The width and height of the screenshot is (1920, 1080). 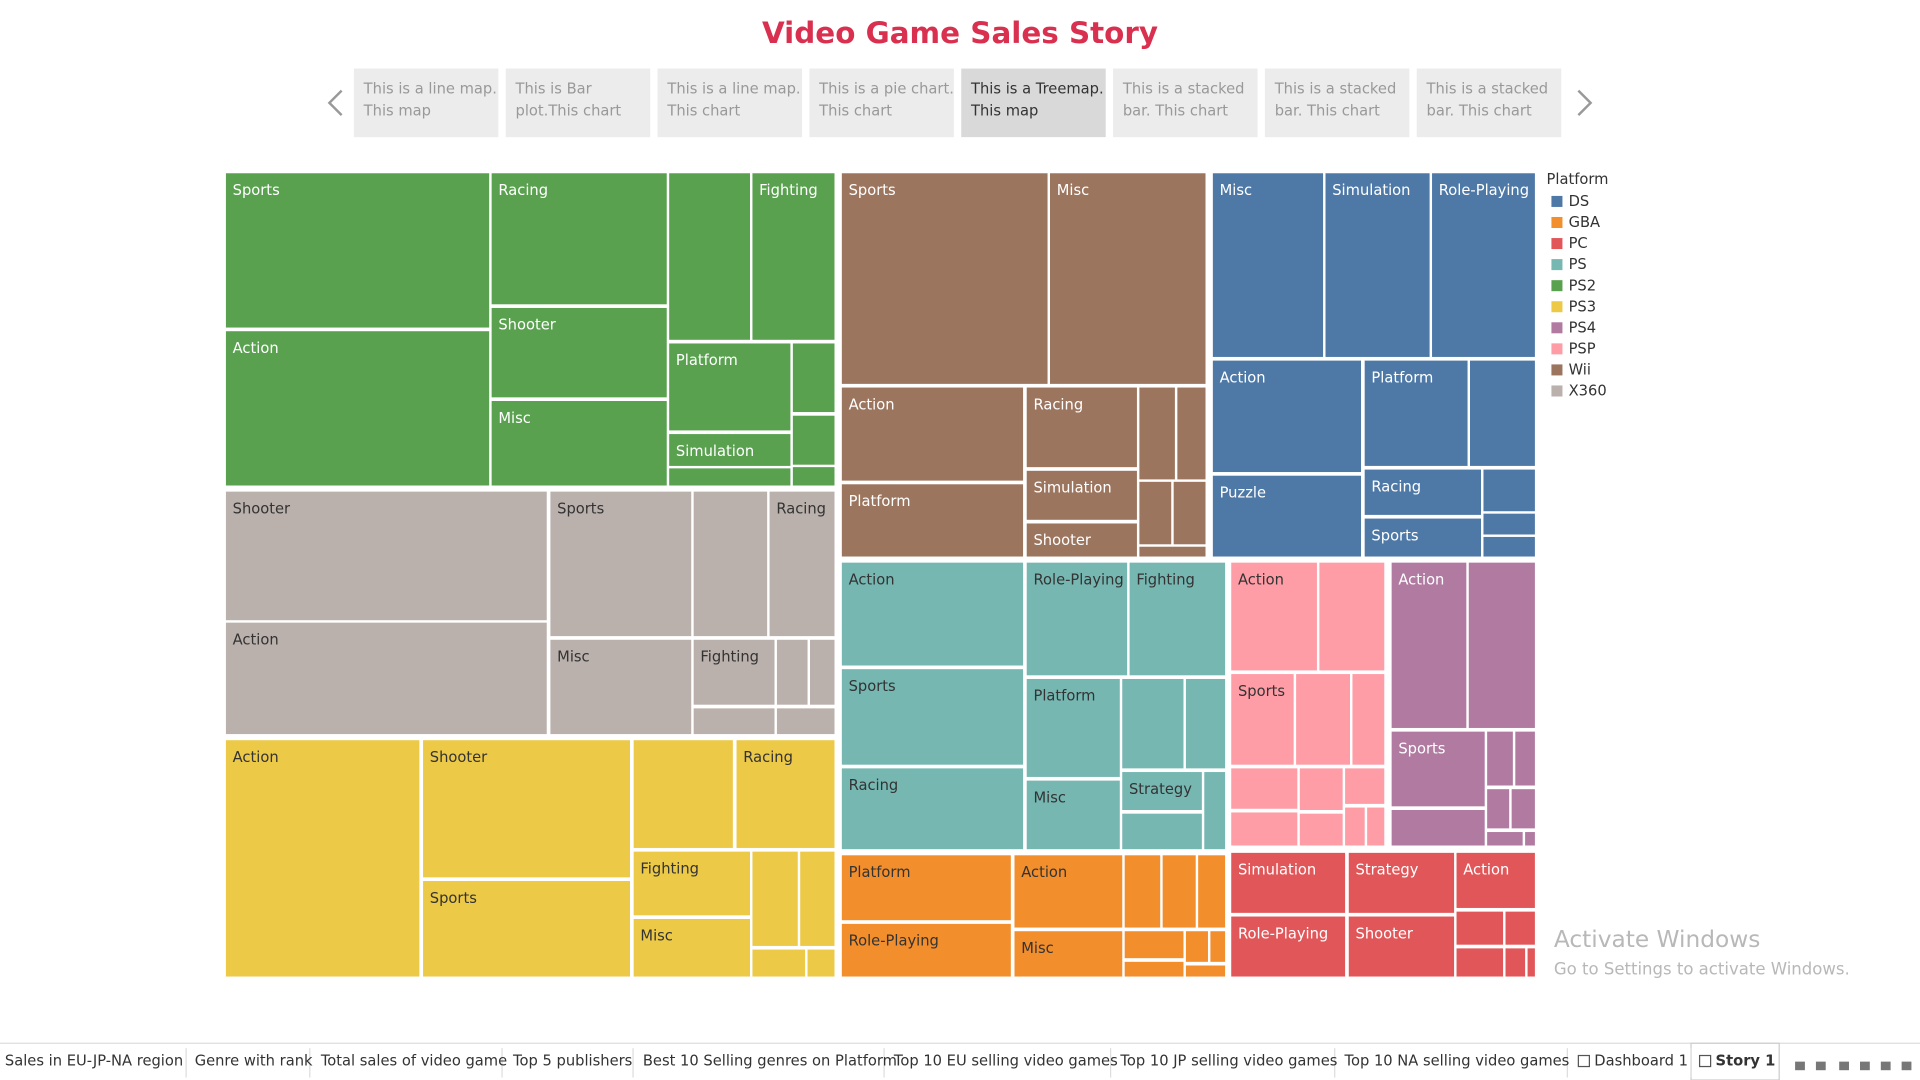 I want to click on sheet-tab: Story 1, so click(x=1746, y=1061).